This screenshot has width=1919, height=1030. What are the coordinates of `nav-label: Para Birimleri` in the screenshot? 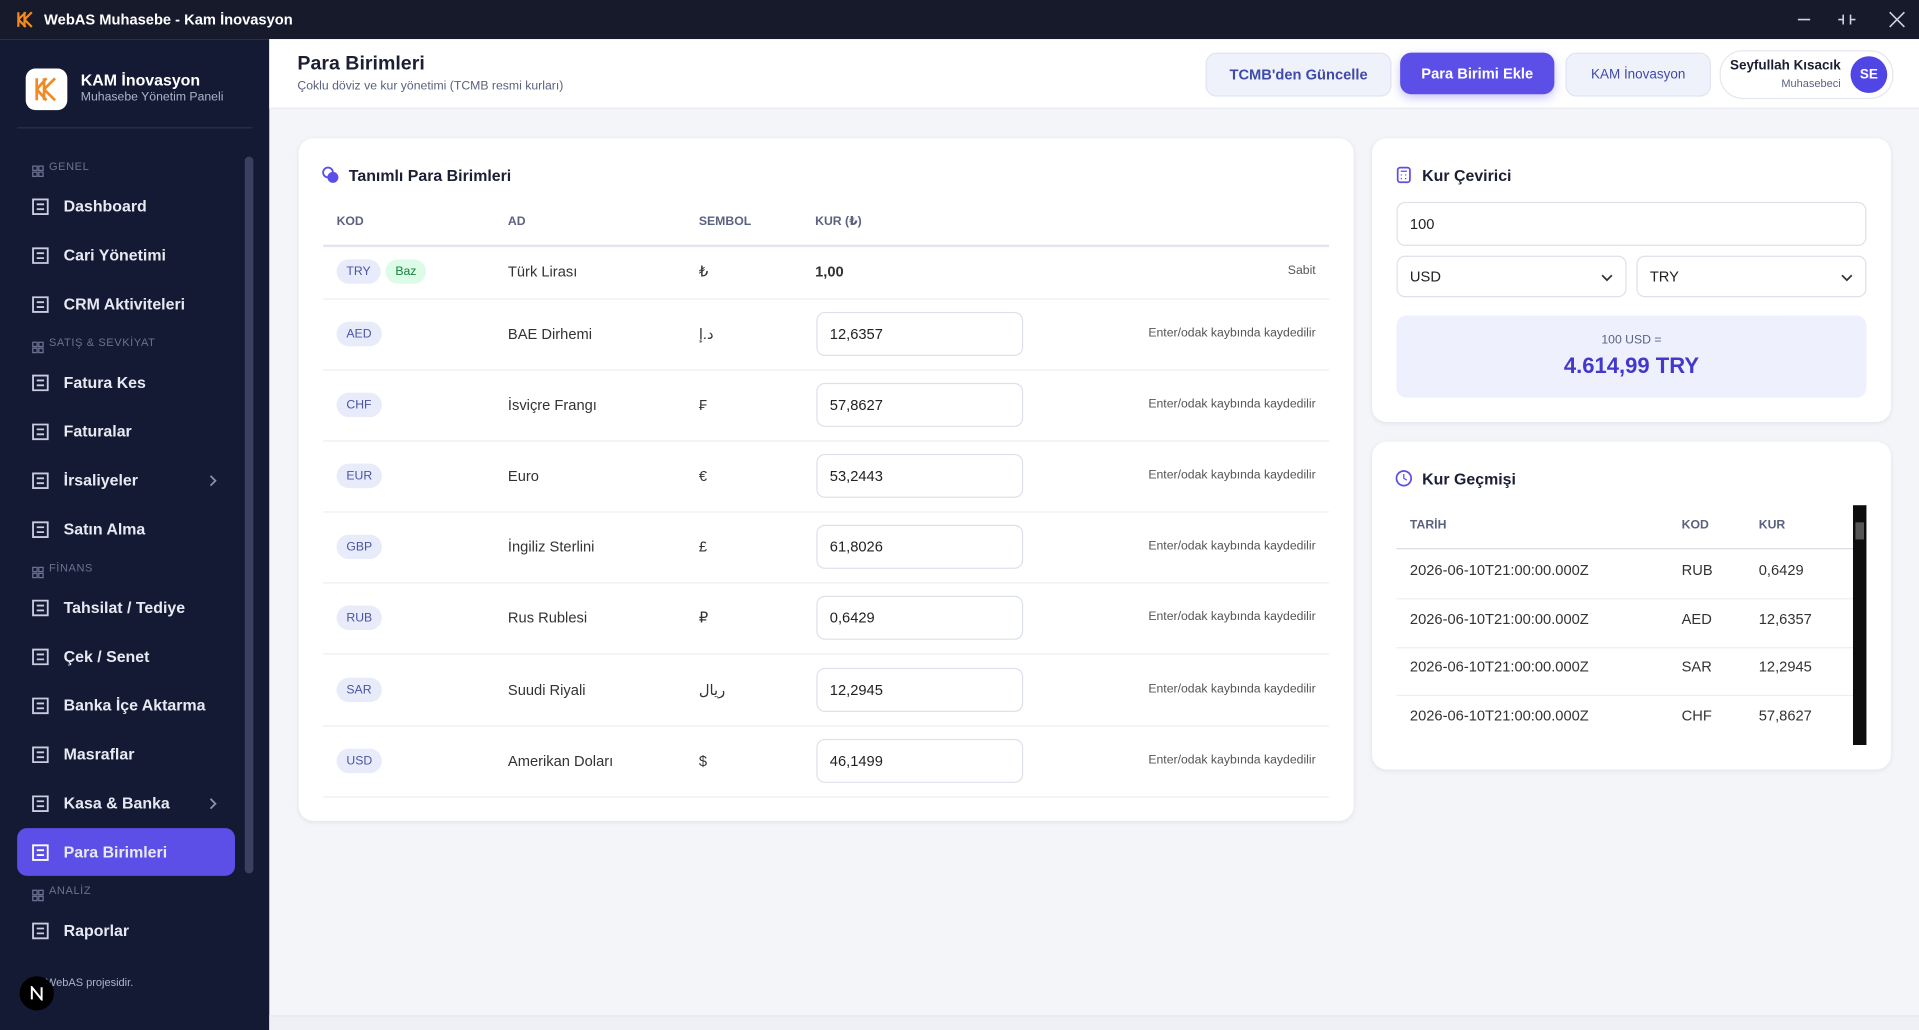 It's located at (115, 852).